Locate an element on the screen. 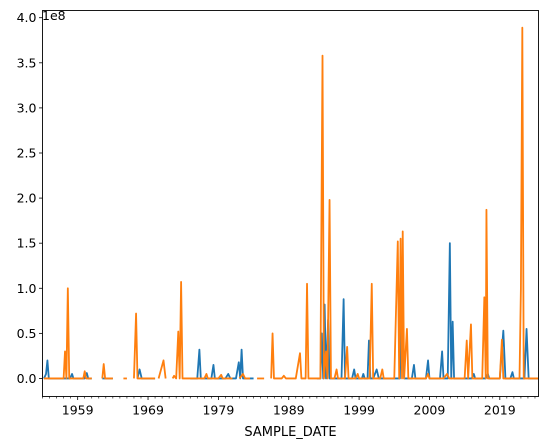 This screenshot has height=448, width=547. x-axis-label: SAMPLE_DATE is located at coordinates (290, 432).